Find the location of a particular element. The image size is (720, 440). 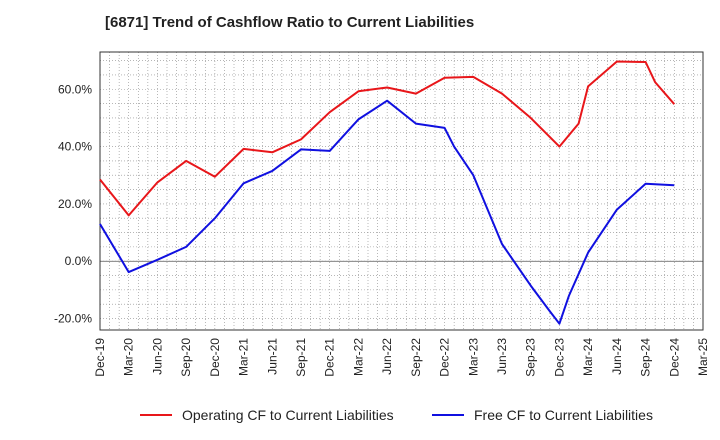

x-tick-label: Jun-23 is located at coordinates (502, 356).